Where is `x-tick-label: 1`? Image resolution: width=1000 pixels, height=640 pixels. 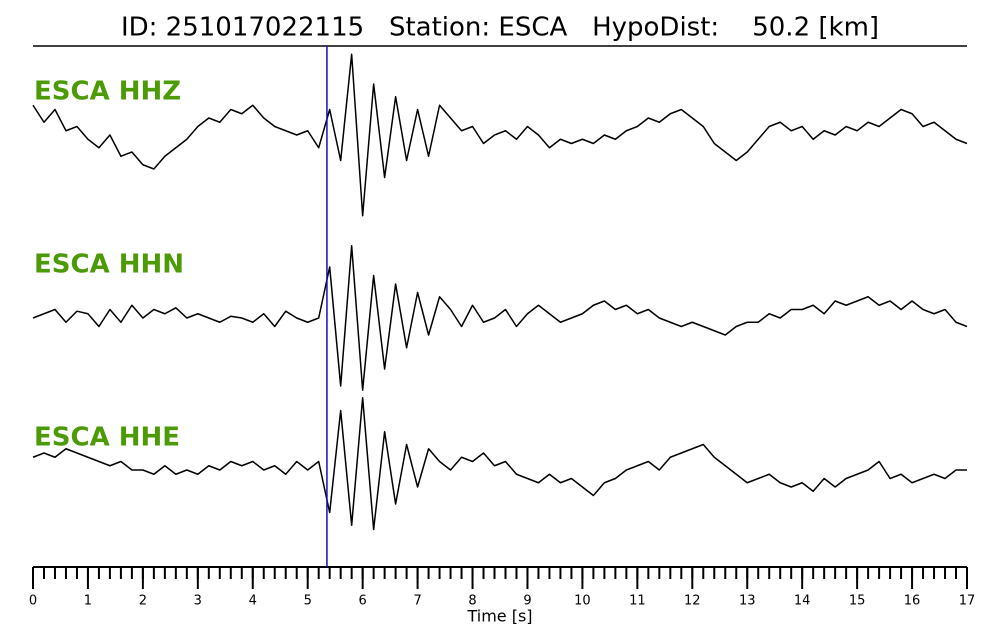
x-tick-label: 1 is located at coordinates (88, 601).